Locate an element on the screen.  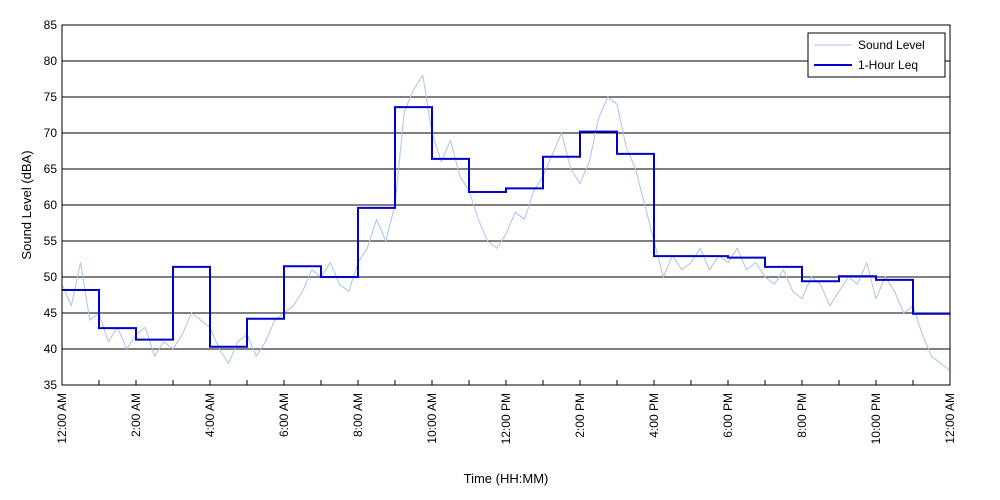
x-tick-label-6: 6:00 AM is located at coordinates (284, 415).